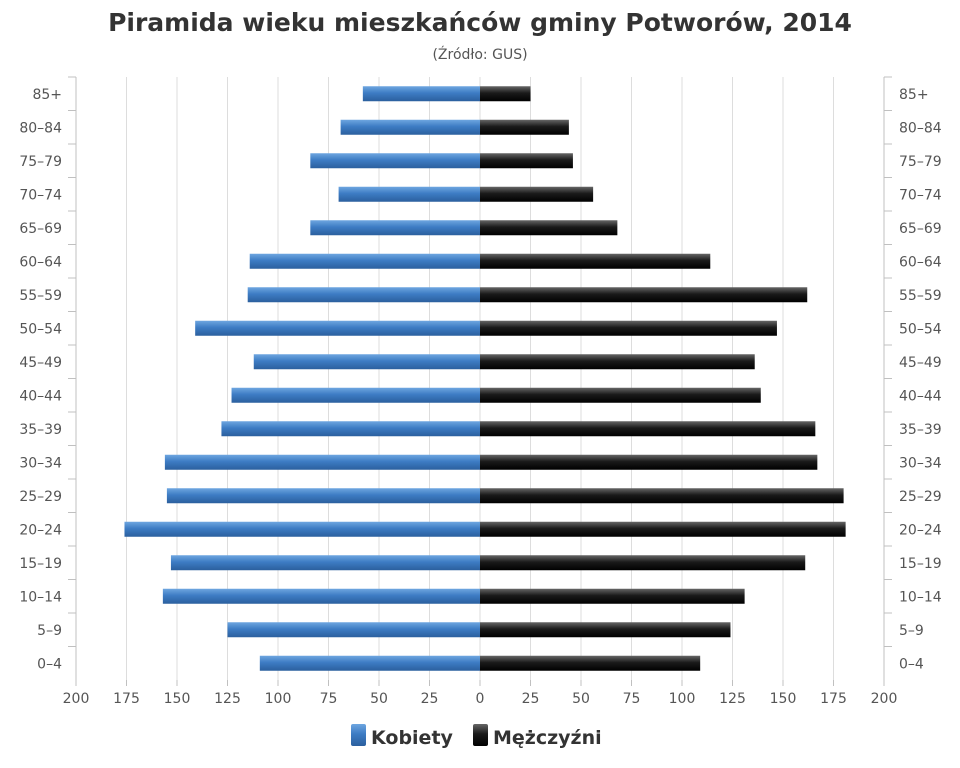 This screenshot has height=768, width=960. Describe the element at coordinates (40, 597) in the screenshot. I see `category-label-left: 10–14` at that location.